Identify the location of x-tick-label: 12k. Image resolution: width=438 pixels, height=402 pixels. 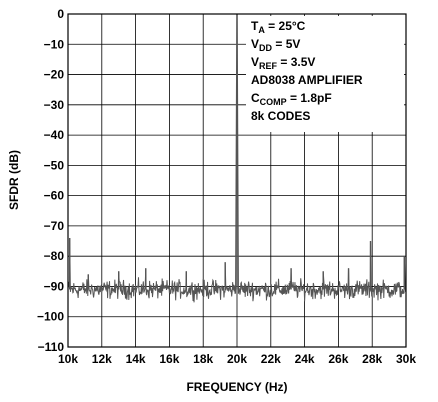
(102, 359).